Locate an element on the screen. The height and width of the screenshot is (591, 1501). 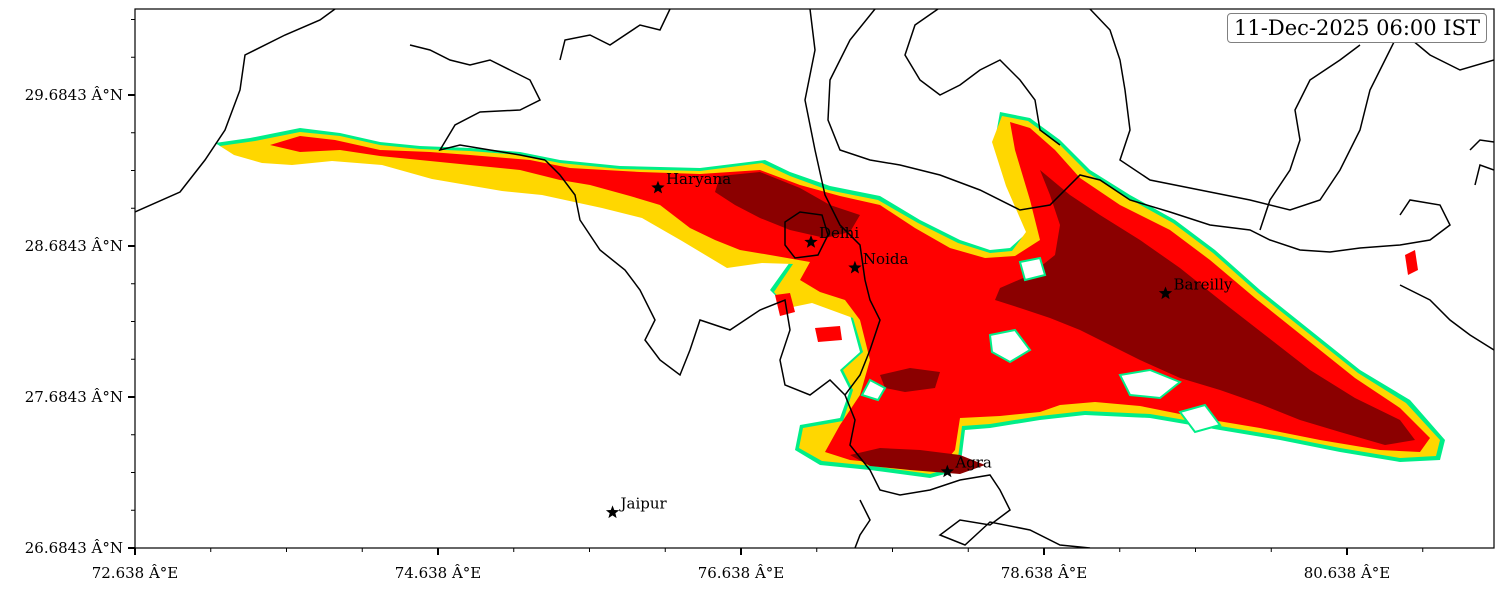
north-boundary is located at coordinates (615, 35).